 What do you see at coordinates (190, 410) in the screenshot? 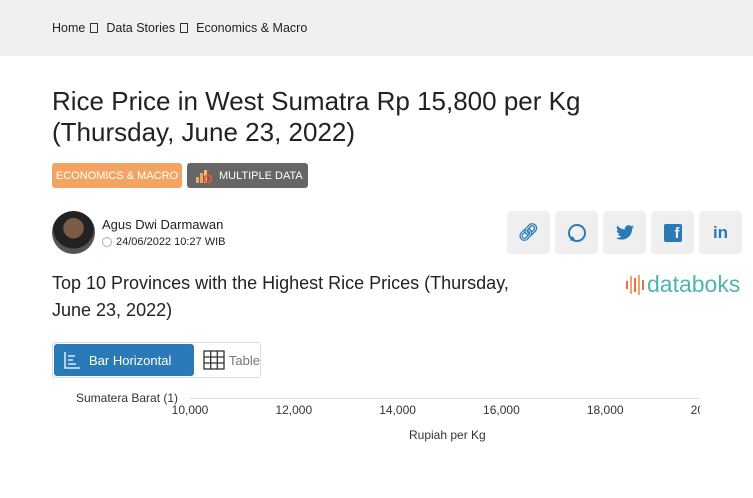
I see `x-tick-label: 10,000` at bounding box center [190, 410].